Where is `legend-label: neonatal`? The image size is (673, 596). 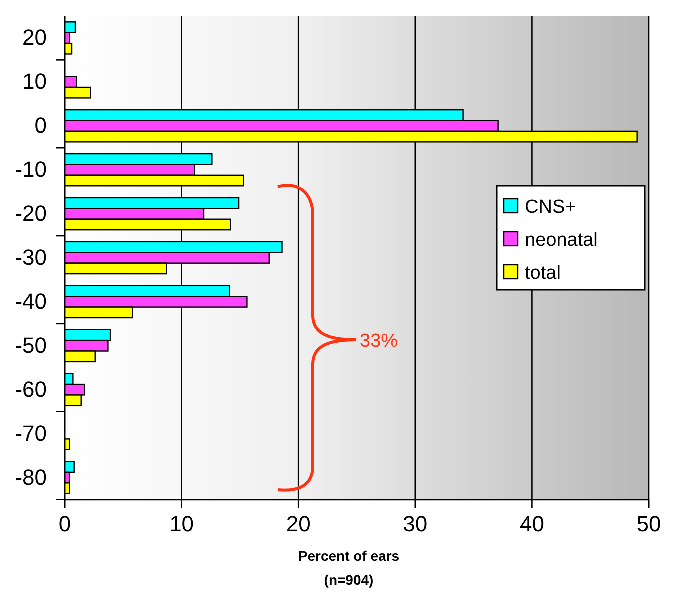 legend-label: neonatal is located at coordinates (561, 240).